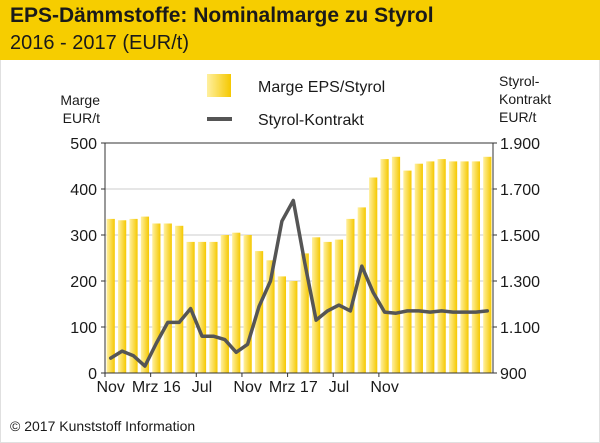 The width and height of the screenshot is (600, 443). What do you see at coordinates (520, 236) in the screenshot?
I see `right-tick-label: 1.500` at bounding box center [520, 236].